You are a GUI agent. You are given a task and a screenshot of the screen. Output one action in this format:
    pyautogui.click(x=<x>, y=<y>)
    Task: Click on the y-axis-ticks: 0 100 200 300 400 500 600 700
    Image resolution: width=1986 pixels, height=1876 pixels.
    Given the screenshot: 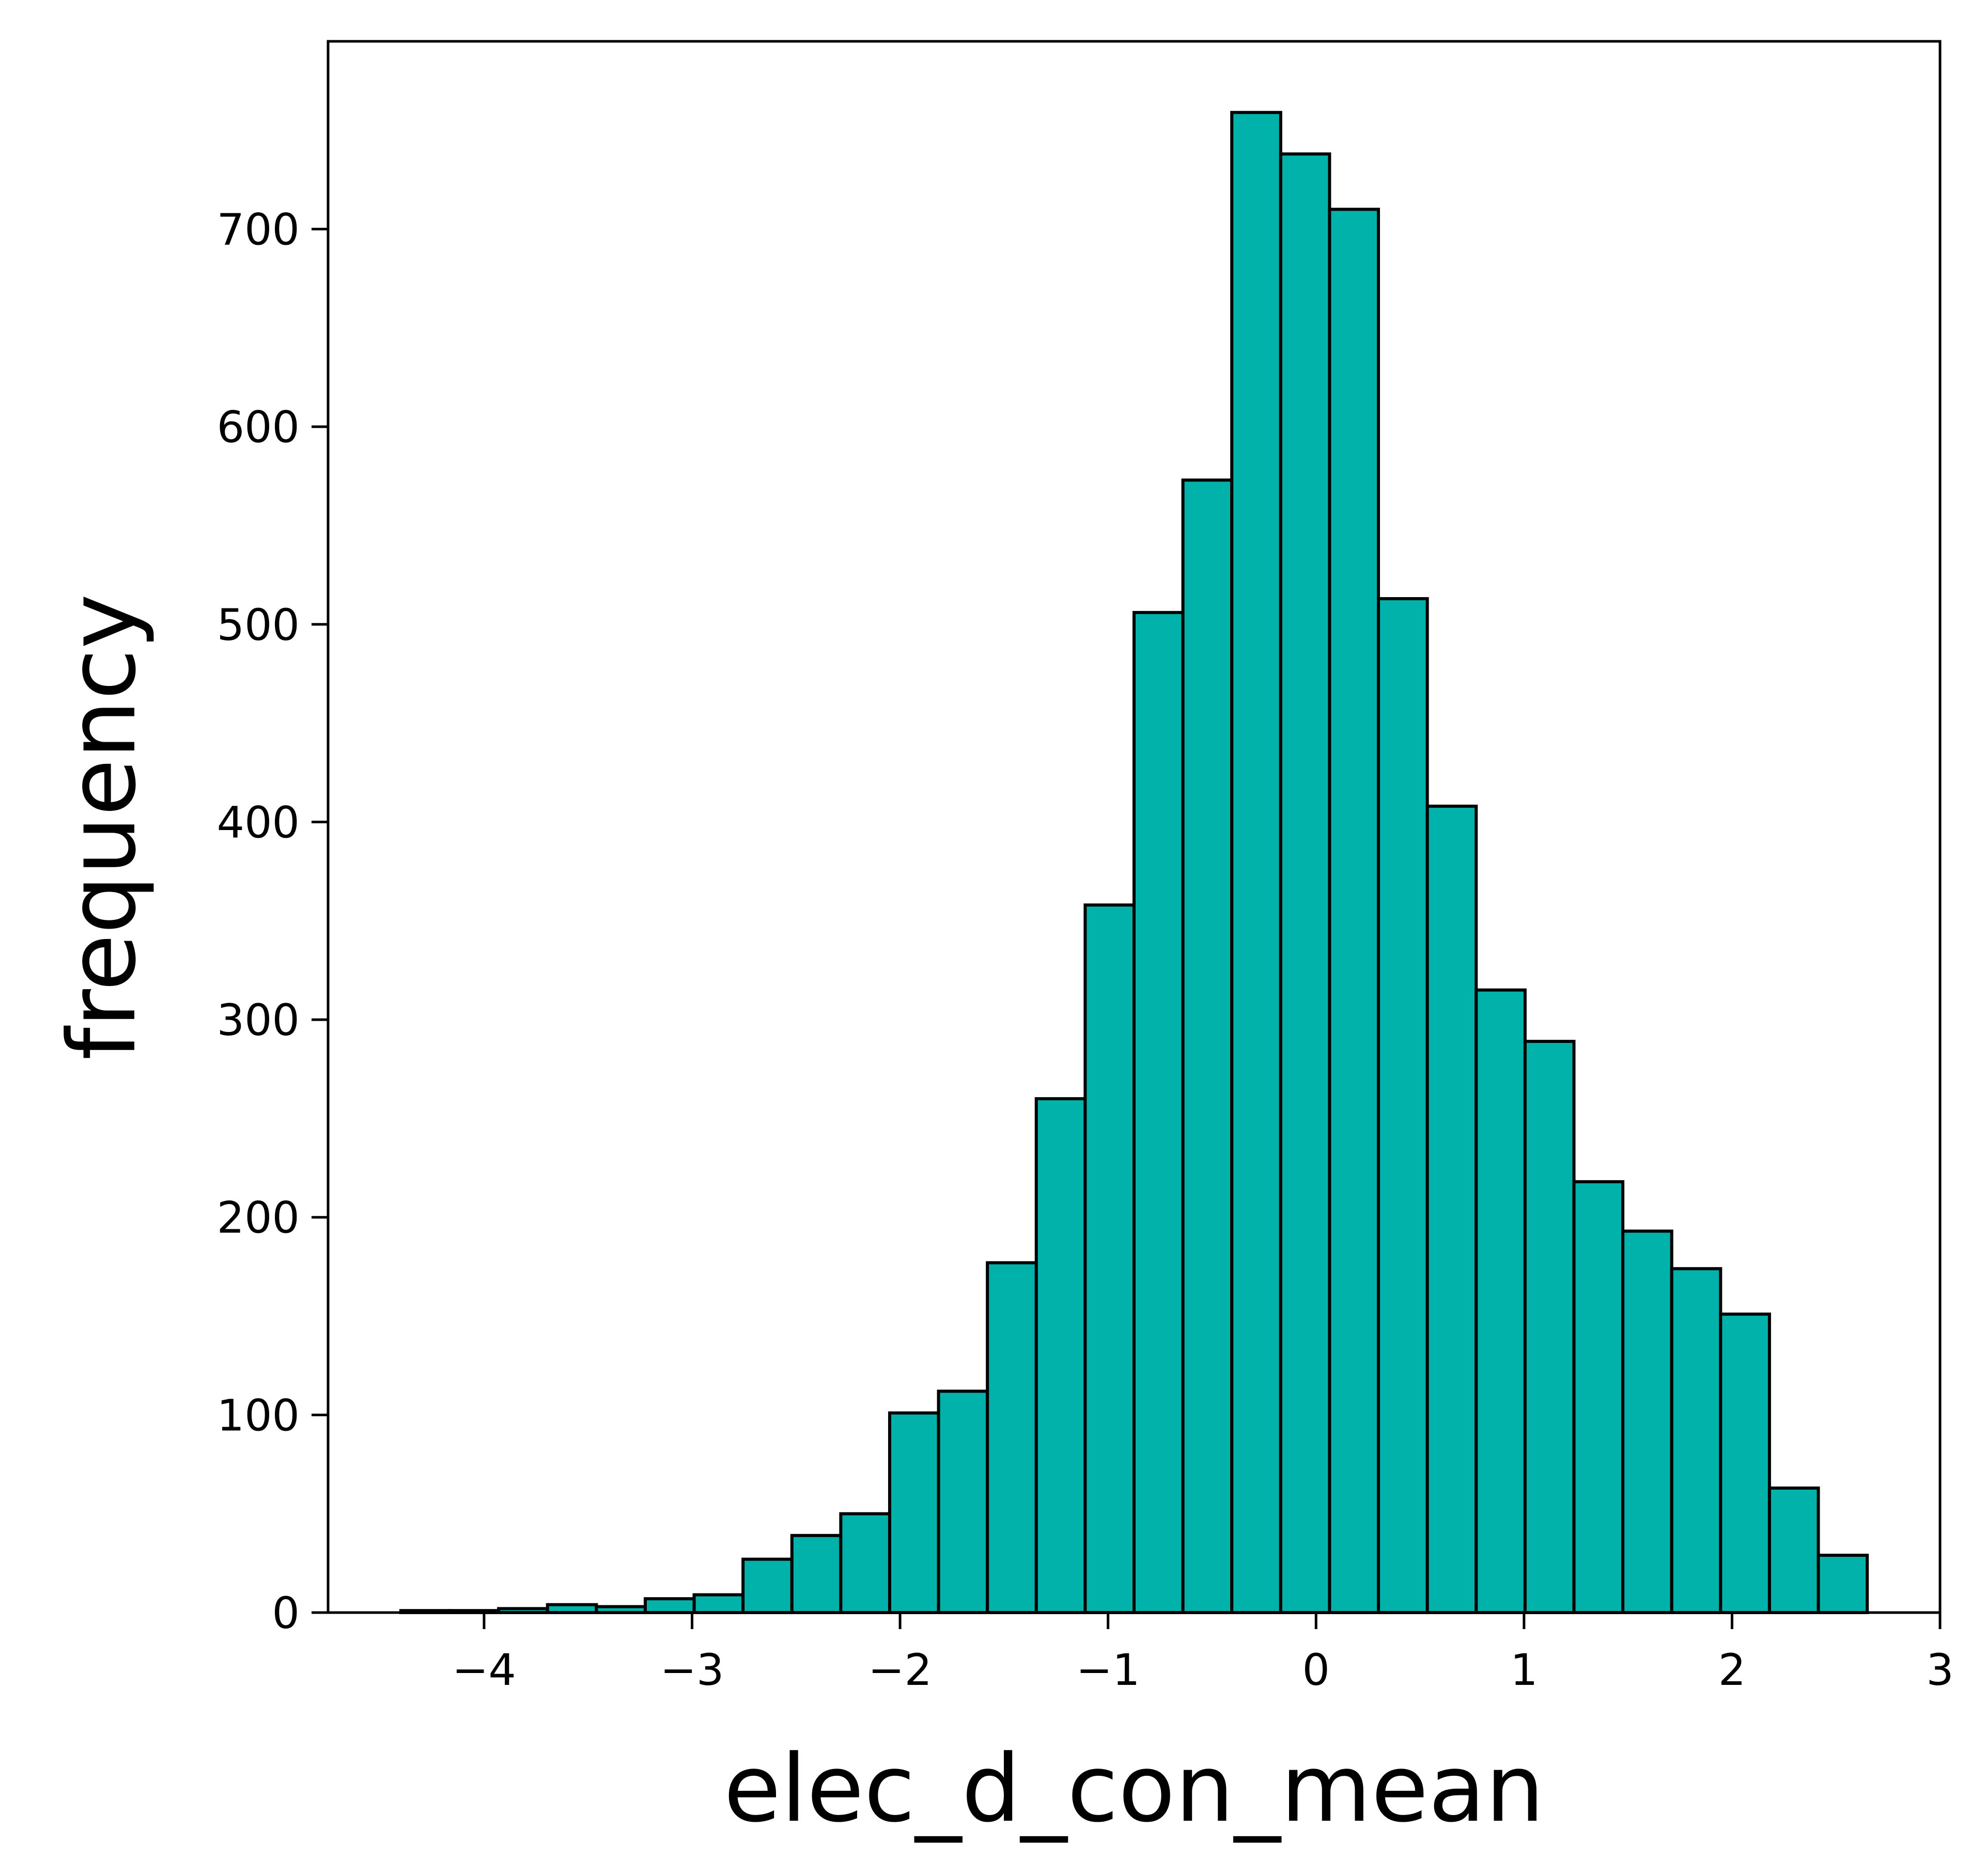 What is the action you would take?
    pyautogui.click(x=272, y=921)
    